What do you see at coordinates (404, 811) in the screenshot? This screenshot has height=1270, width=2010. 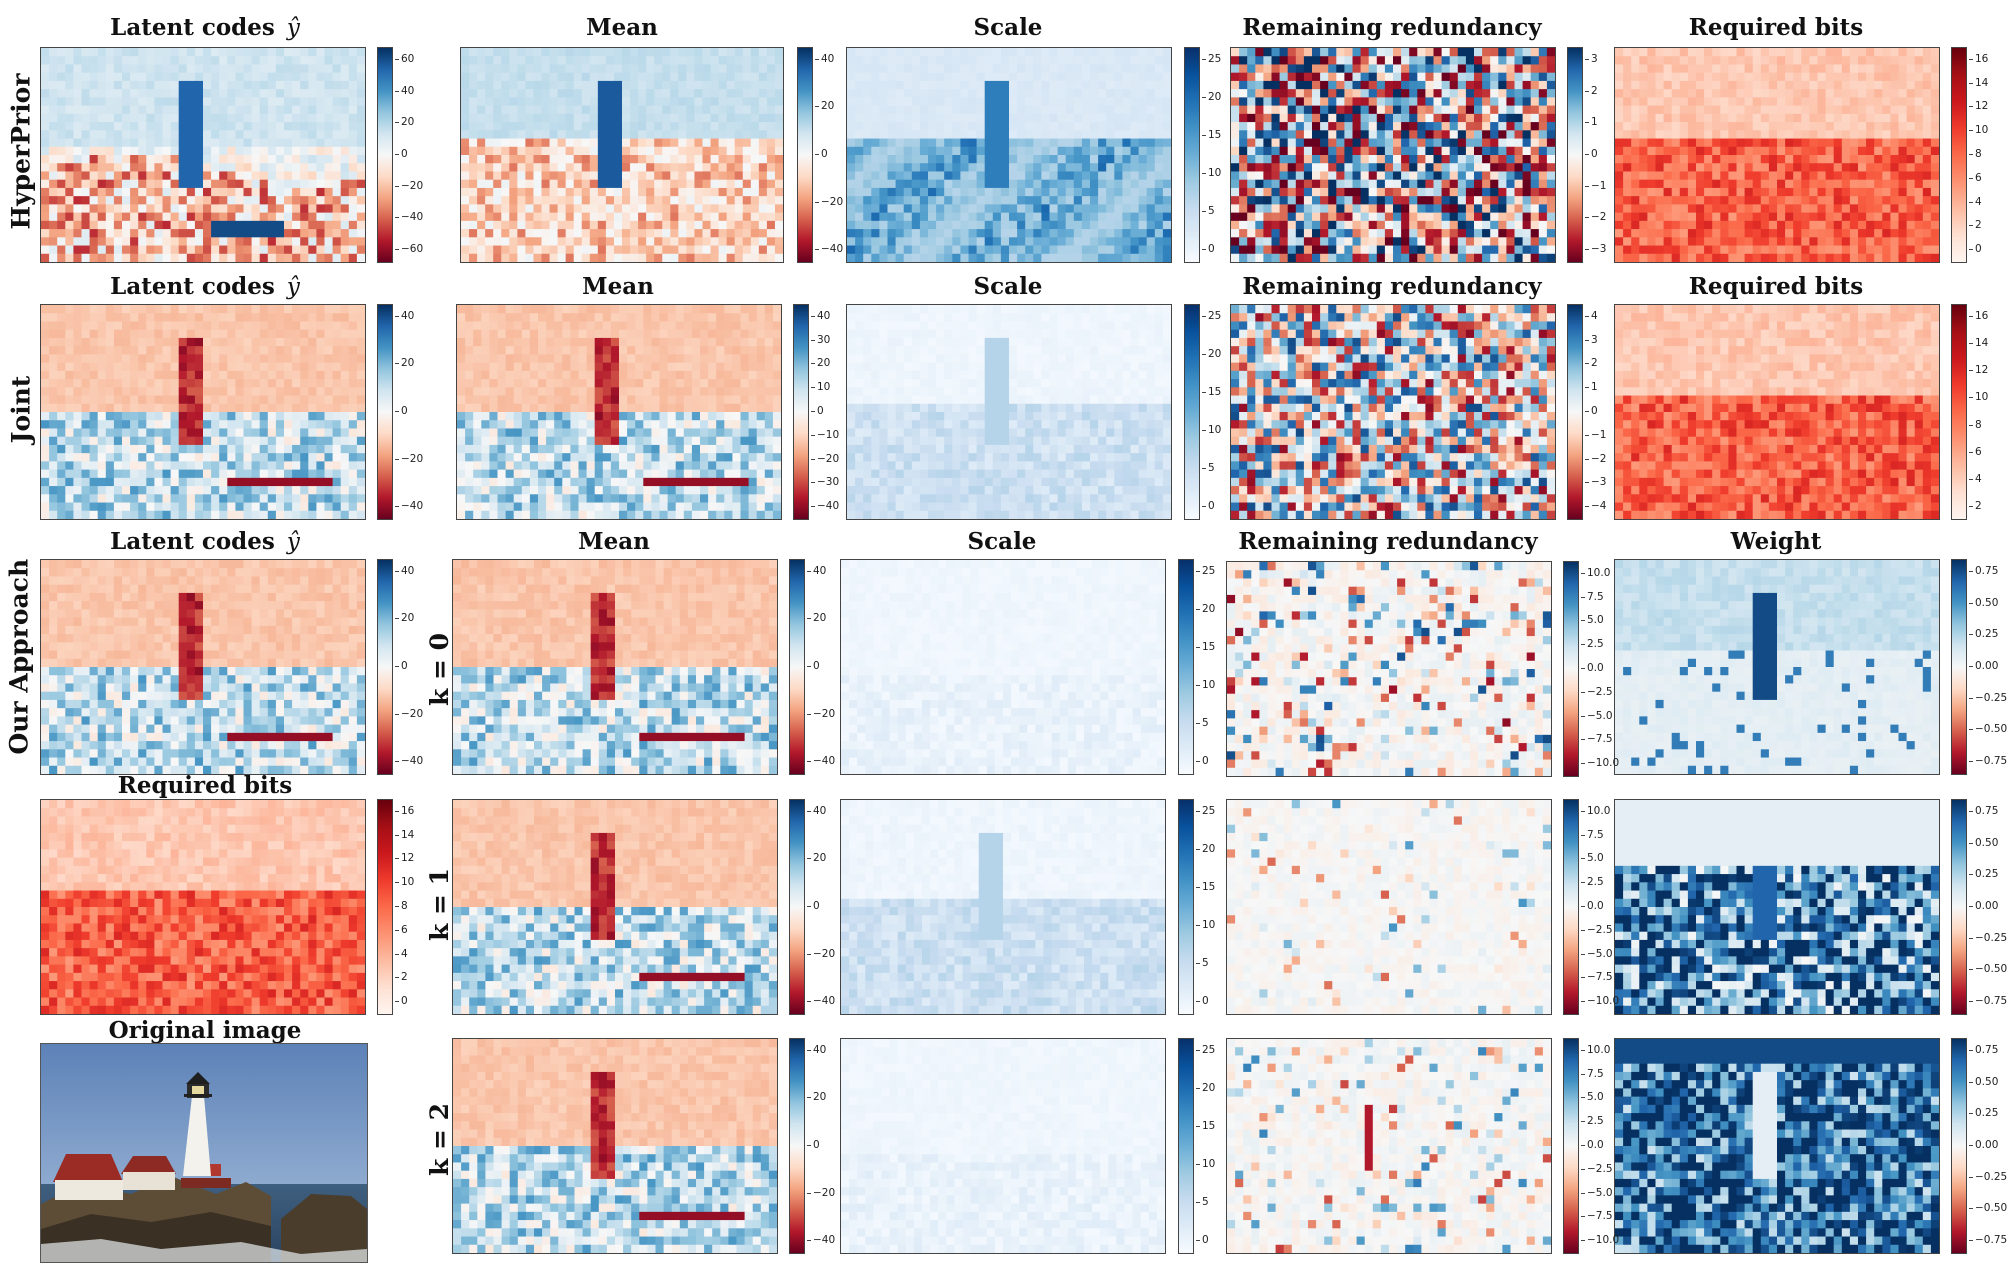 I see `colorbar-tick: 16` at bounding box center [404, 811].